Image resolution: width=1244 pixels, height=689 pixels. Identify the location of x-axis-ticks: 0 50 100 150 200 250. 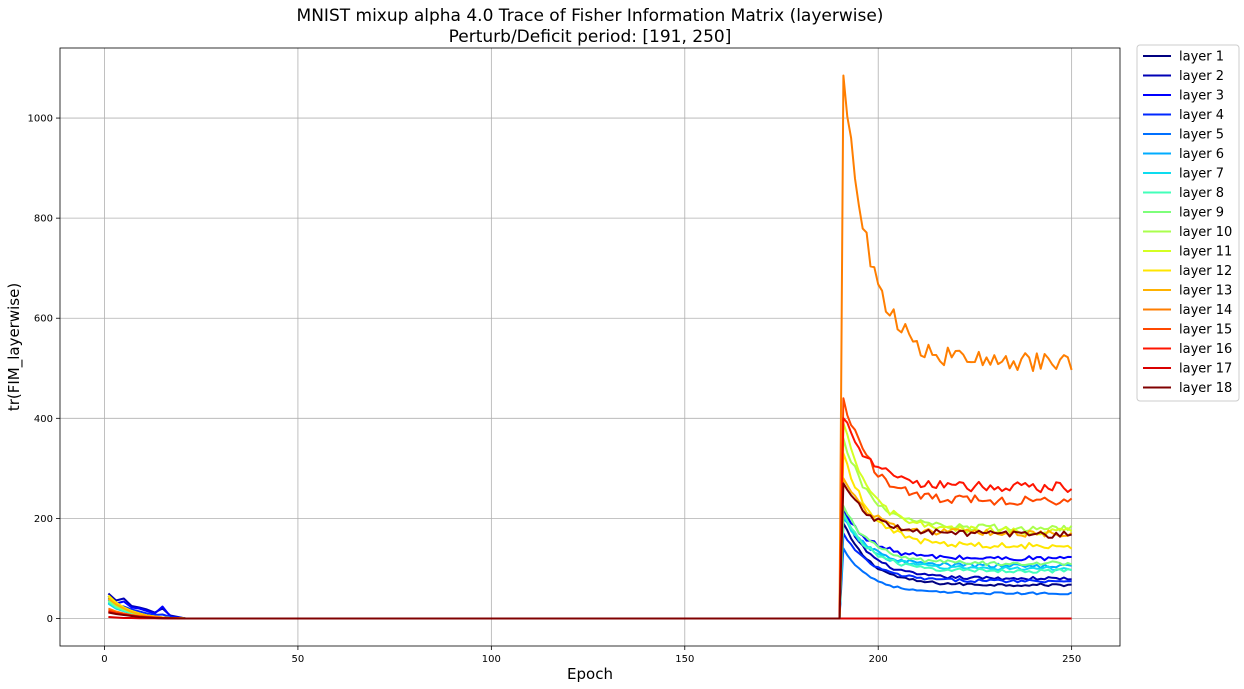
(591, 655).